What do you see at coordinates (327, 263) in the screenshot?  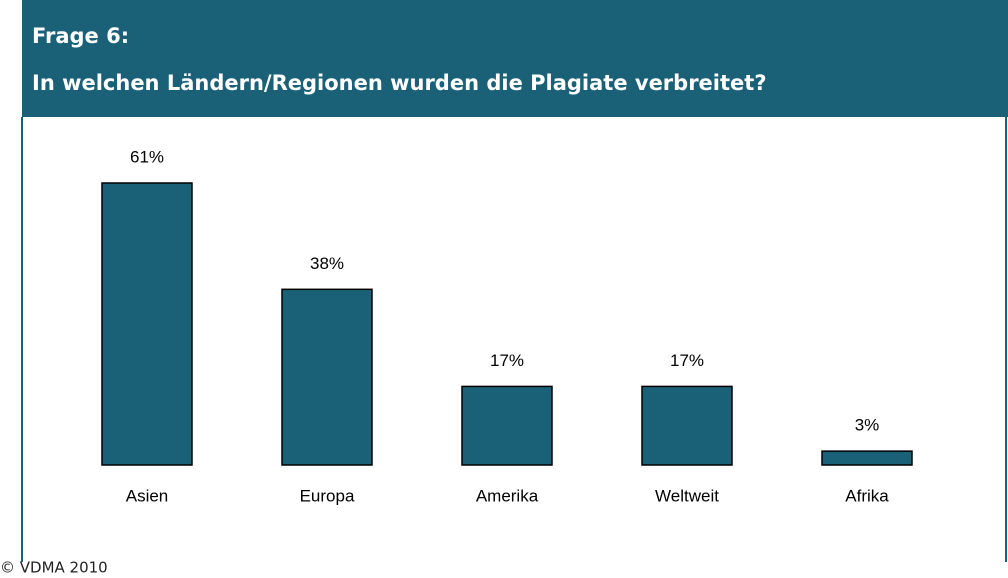 I see `data-label: 38%` at bounding box center [327, 263].